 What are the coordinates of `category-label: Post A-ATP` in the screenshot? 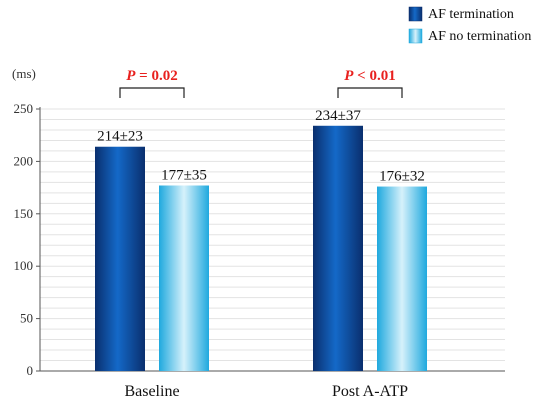 It's located at (370, 391).